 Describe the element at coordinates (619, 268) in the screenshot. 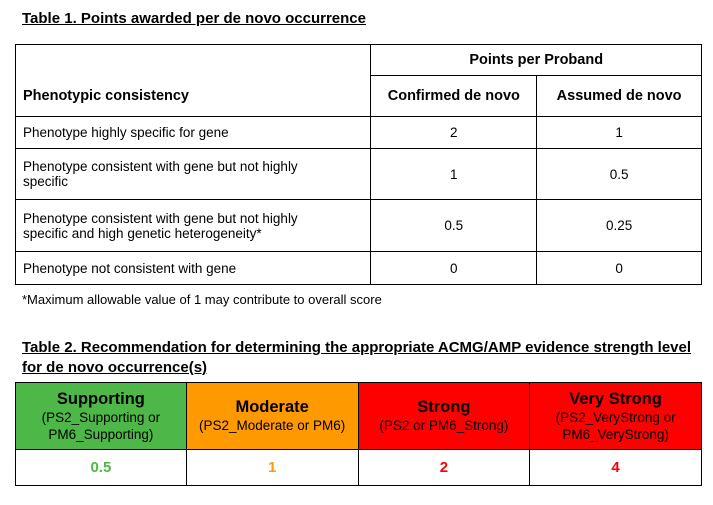

I see `assumed-value: 0` at that location.